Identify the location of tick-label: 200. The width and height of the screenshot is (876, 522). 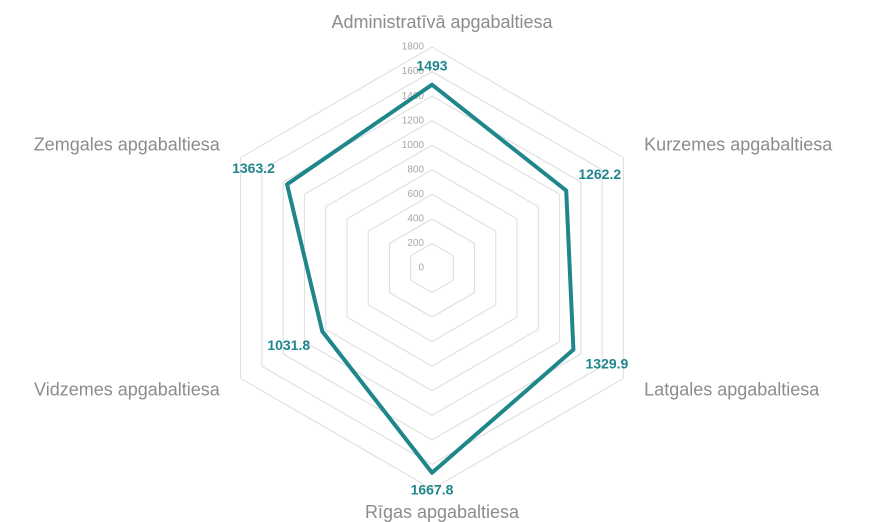
(415, 243).